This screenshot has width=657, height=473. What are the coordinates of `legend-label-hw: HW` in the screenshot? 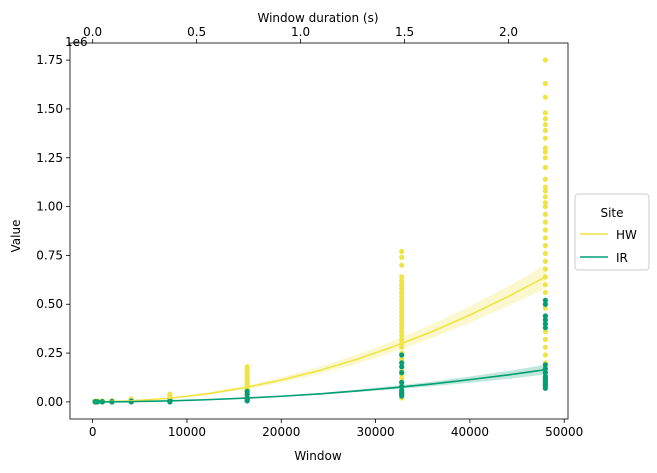 It's located at (626, 235).